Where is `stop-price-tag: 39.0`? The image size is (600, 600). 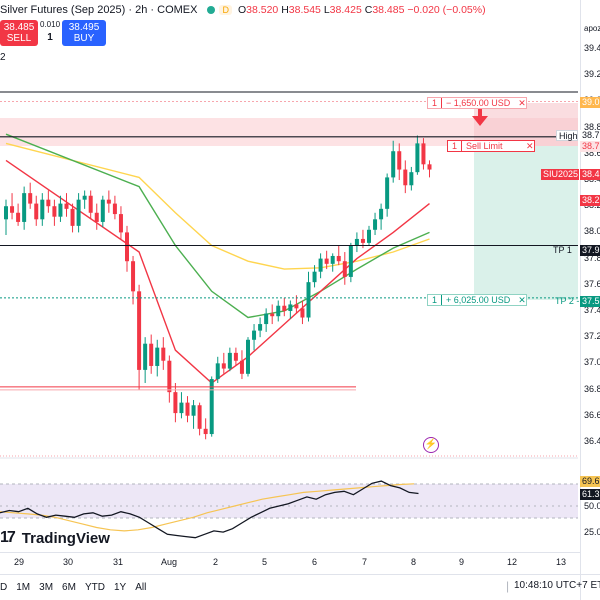 stop-price-tag: 39.0 is located at coordinates (590, 102).